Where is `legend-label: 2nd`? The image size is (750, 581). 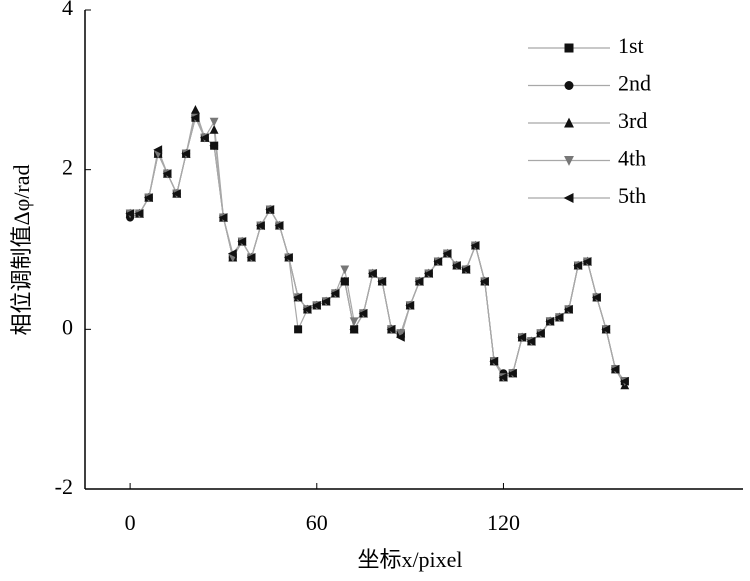
legend-label: 2nd is located at coordinates (634, 83).